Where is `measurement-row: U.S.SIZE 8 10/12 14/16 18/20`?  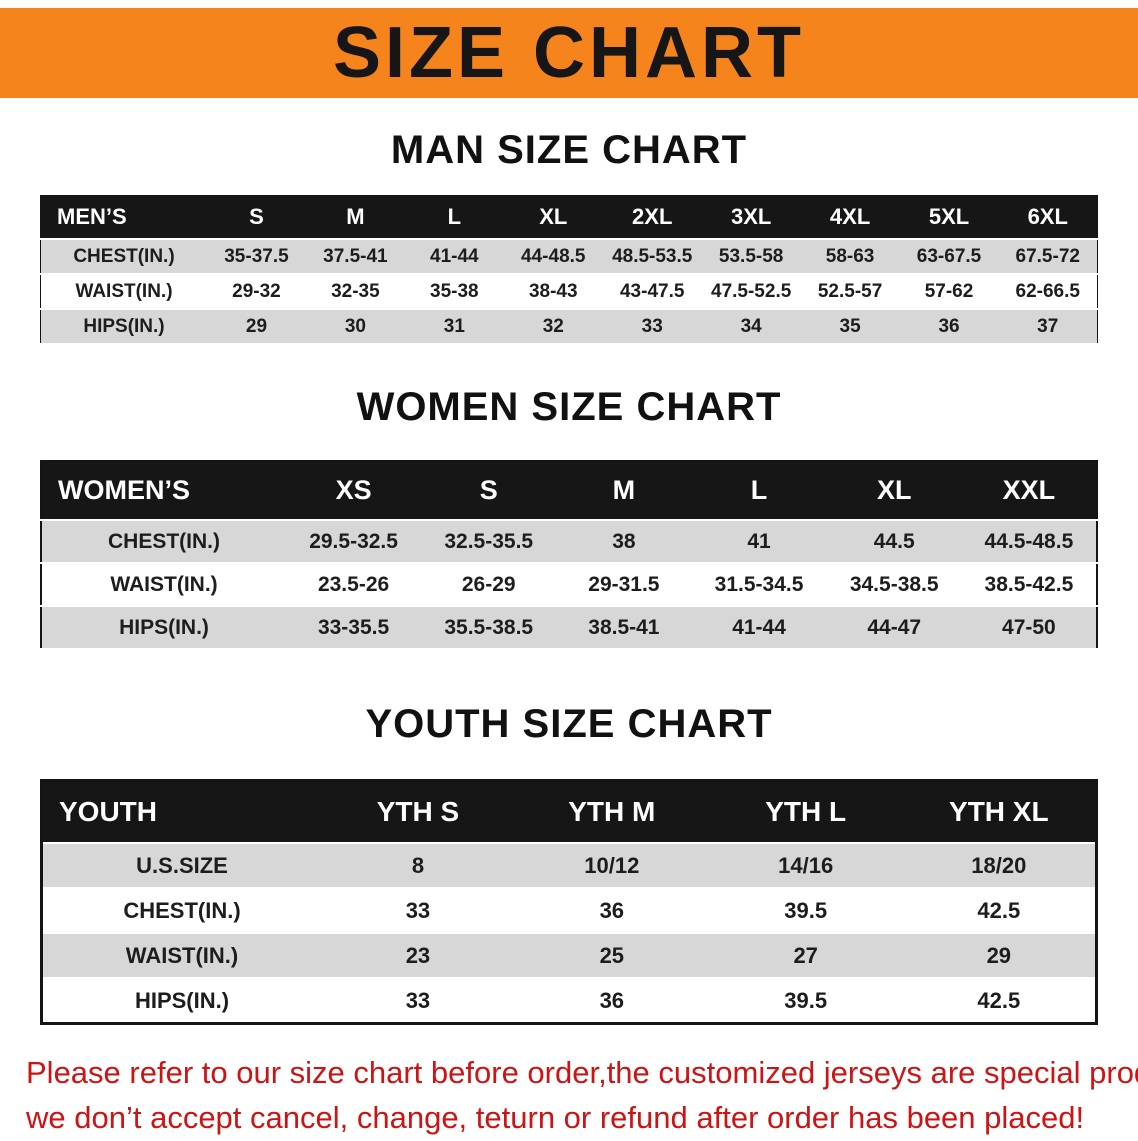
measurement-row: U.S.SIZE 8 10/12 14/16 18/20 is located at coordinates (569, 865).